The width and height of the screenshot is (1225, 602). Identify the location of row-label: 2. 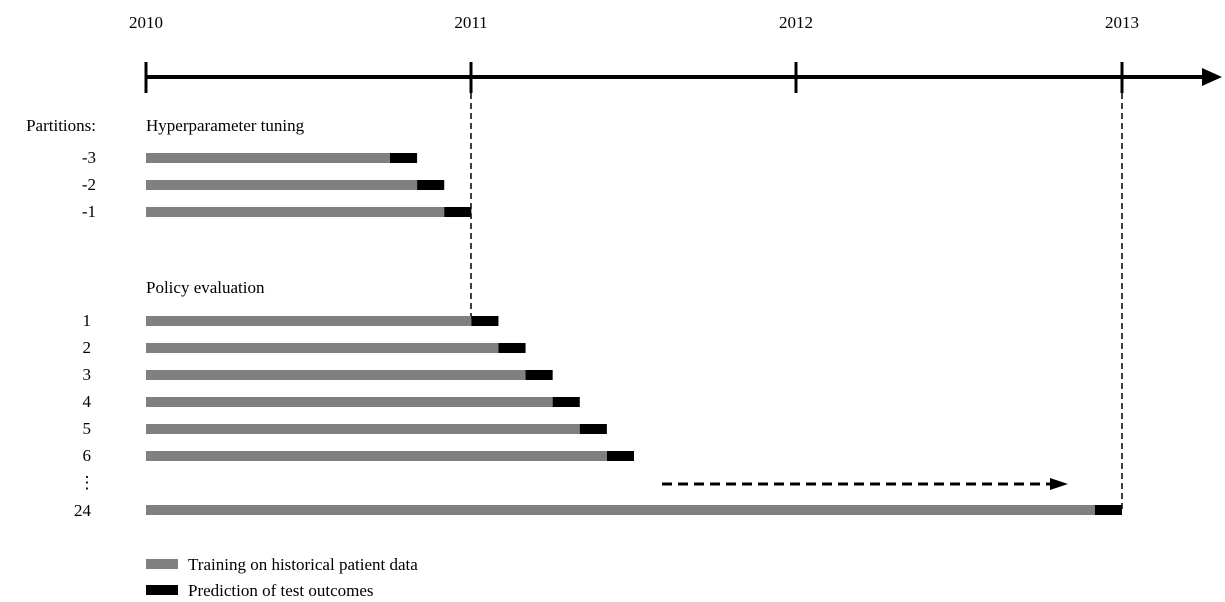
(87, 347).